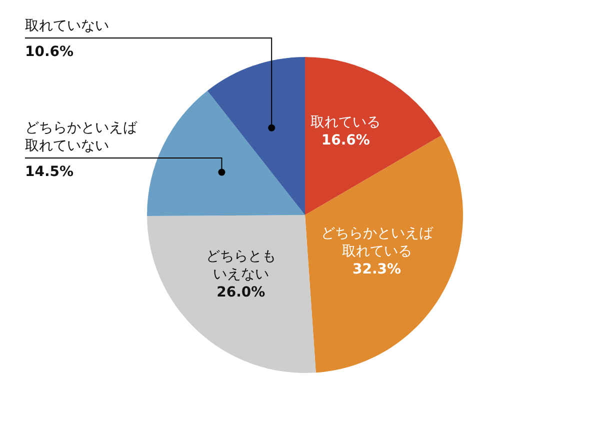 This screenshot has width=600, height=422. Describe the element at coordinates (81, 137) in the screenshot. I see `slice-label: どちらかといえば取れていない` at that location.